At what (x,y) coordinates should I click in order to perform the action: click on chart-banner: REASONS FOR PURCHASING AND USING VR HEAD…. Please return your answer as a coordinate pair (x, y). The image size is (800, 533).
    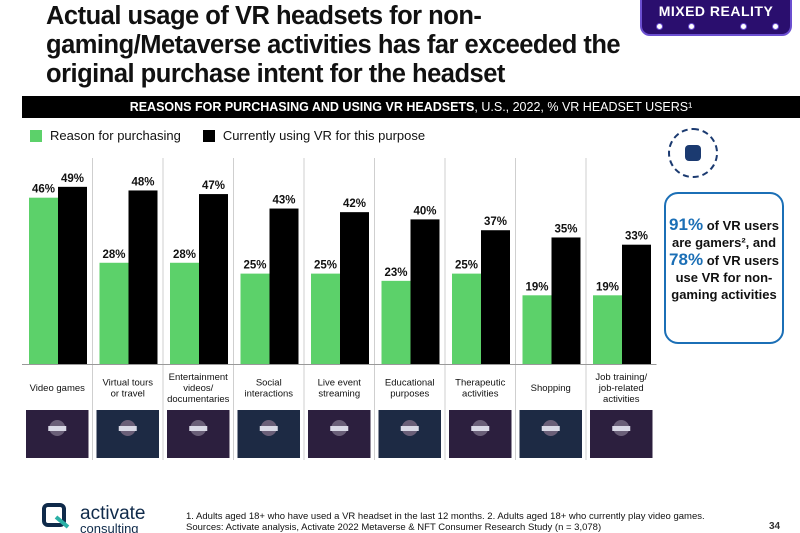
    Looking at the image, I should click on (411, 107).